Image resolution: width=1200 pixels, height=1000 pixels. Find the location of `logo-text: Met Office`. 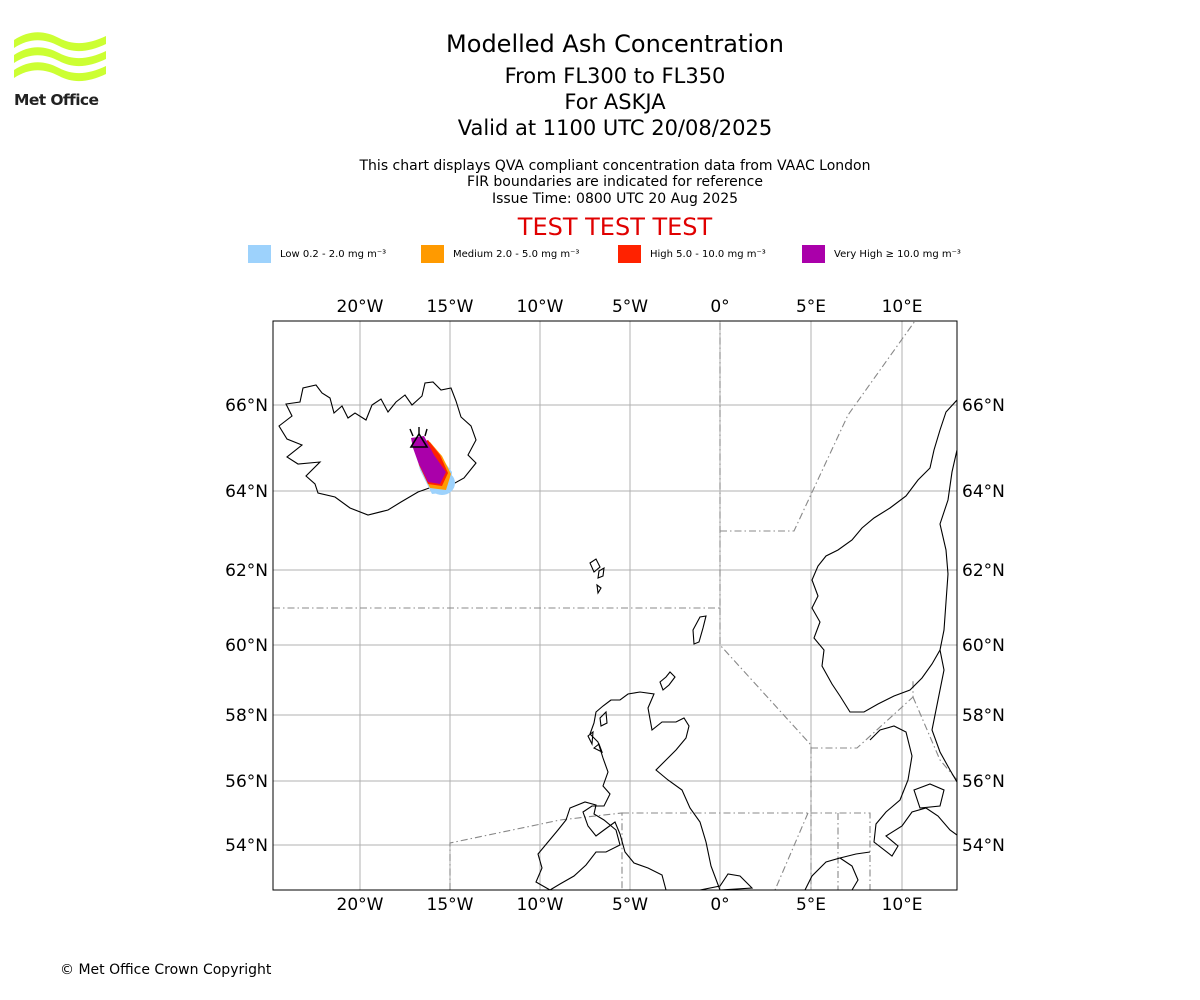

logo-text: Met Office is located at coordinates (56, 100).